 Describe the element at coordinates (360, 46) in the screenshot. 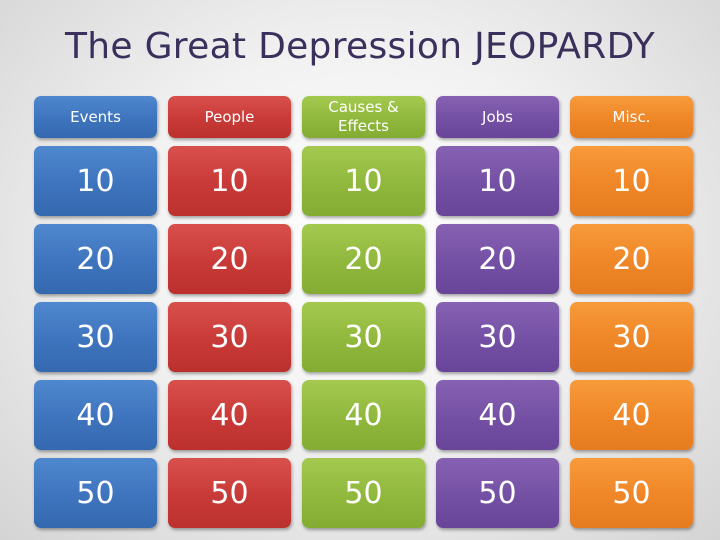

I see `page-title: The Great Depression JEOPARDY` at that location.